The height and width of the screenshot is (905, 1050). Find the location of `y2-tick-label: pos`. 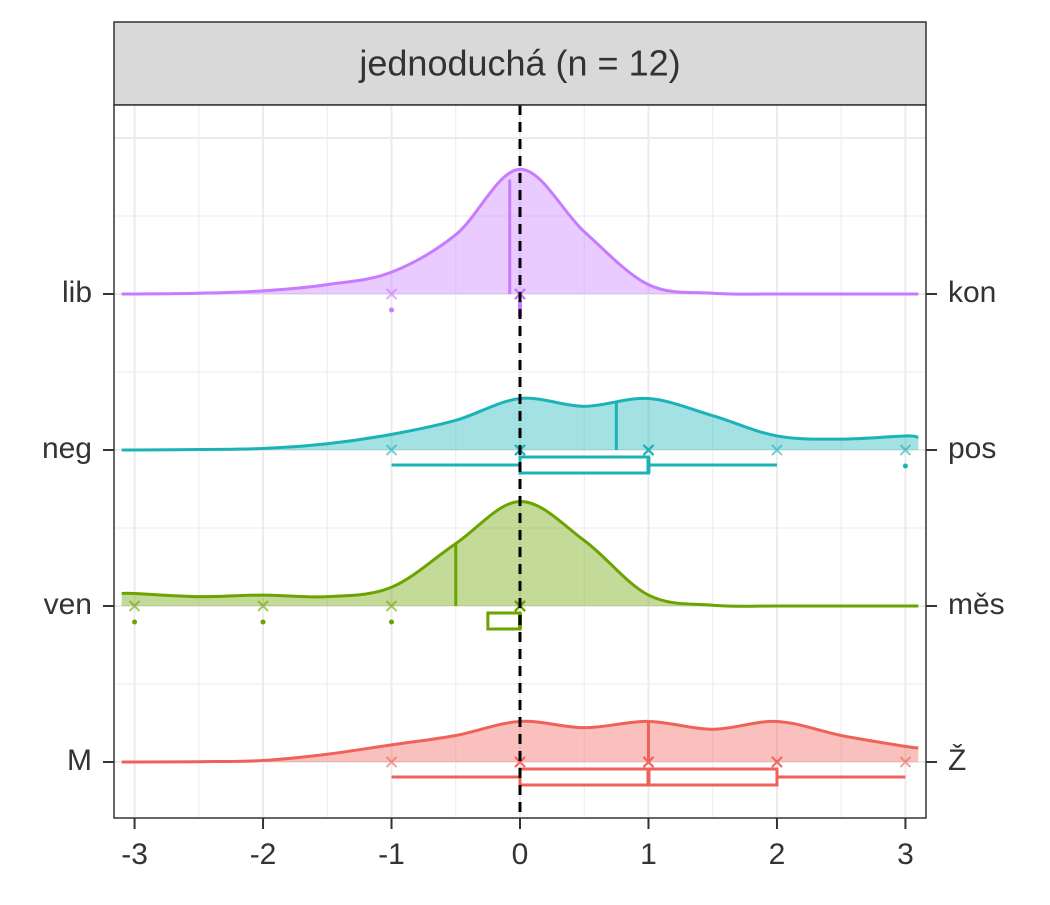

y2-tick-label: pos is located at coordinates (972, 448).